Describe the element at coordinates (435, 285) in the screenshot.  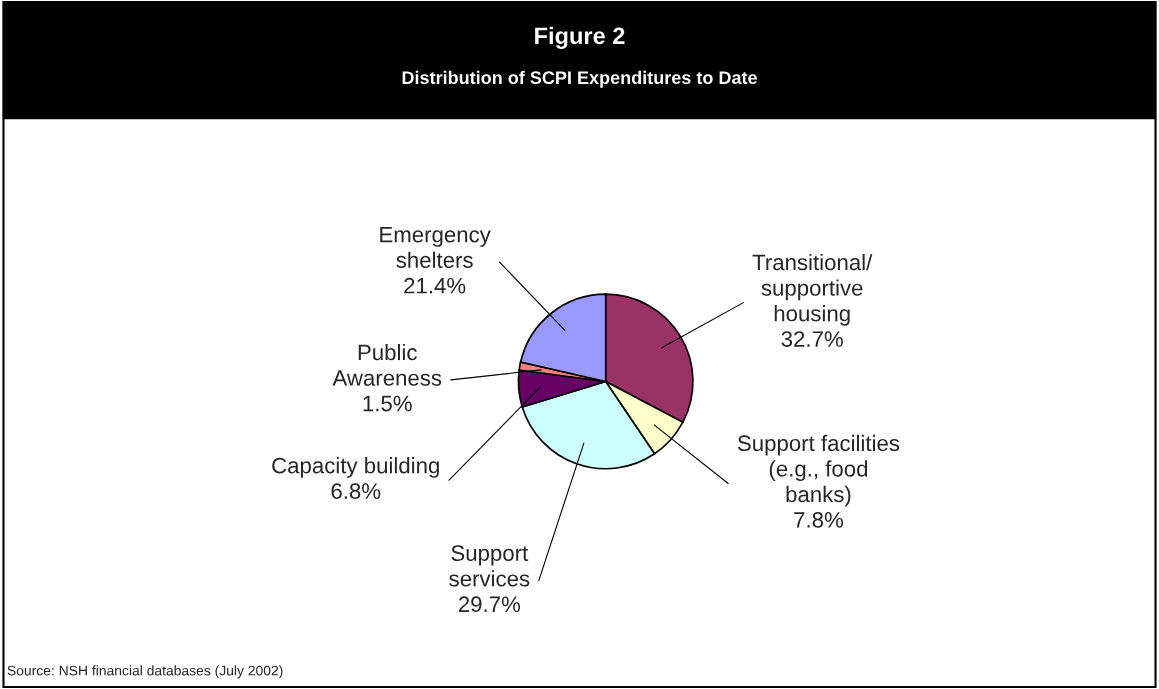
I see `data-label: 21.4%` at that location.